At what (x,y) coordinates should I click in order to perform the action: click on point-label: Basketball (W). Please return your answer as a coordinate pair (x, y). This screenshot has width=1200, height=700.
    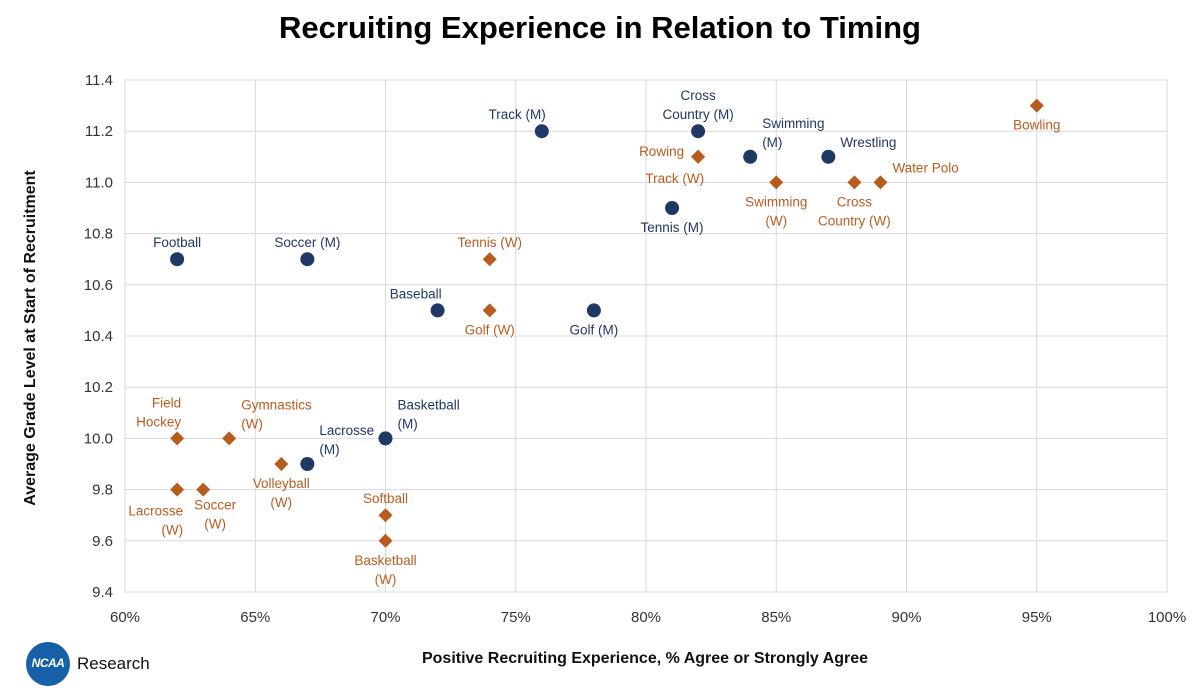
    Looking at the image, I should click on (385, 570).